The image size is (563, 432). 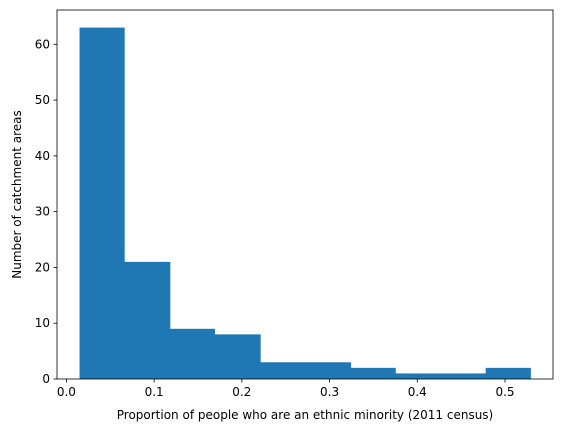 I want to click on y-axis-ticks: 0 10 20 30 40 50 60, so click(x=46, y=211).